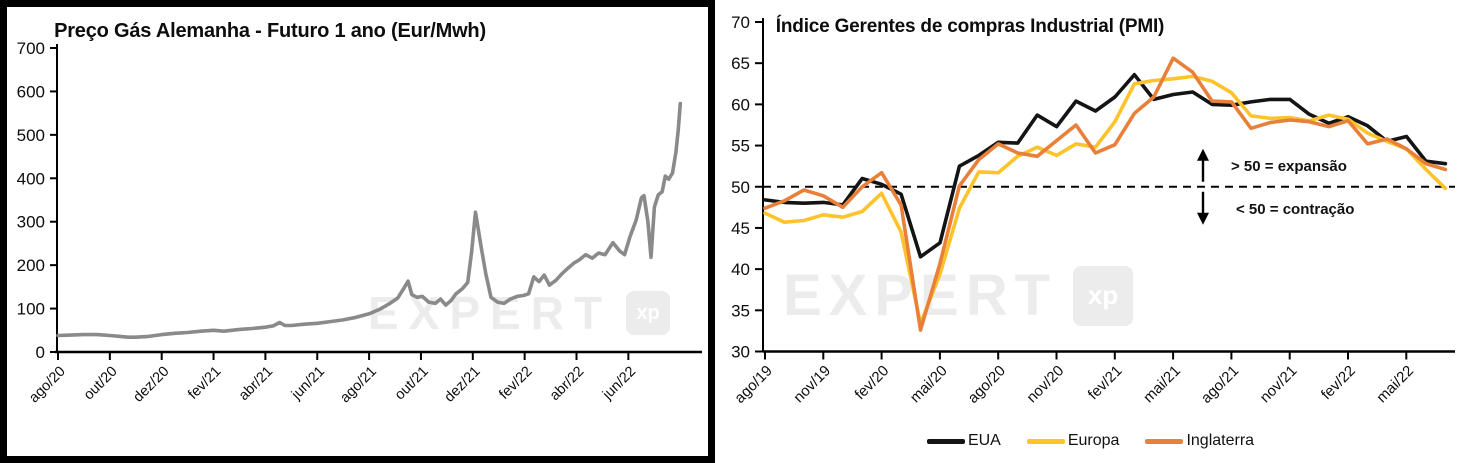 This screenshot has width=1466, height=463. What do you see at coordinates (31, 222) in the screenshot?
I see `y-tick-label: 300` at bounding box center [31, 222].